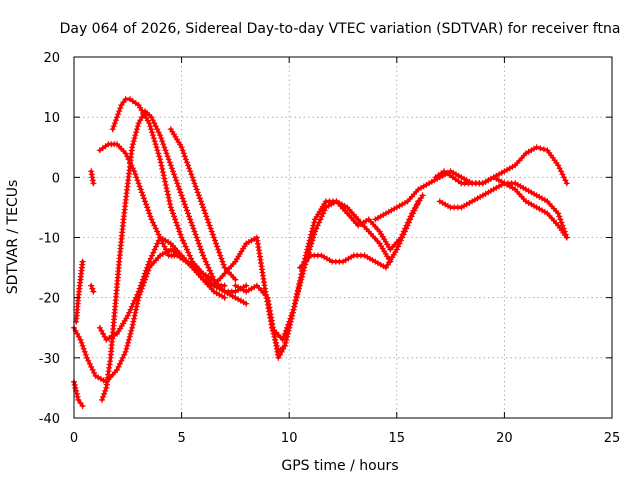  What do you see at coordinates (74, 438) in the screenshot?
I see `x-tick-label: 0` at bounding box center [74, 438].